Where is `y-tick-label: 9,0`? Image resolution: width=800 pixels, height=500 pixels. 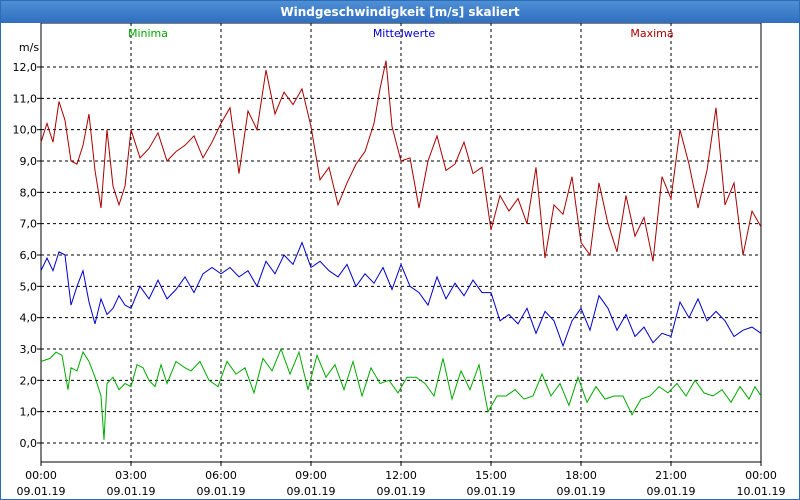
y-tick-label: 9,0 is located at coordinates (29, 161).